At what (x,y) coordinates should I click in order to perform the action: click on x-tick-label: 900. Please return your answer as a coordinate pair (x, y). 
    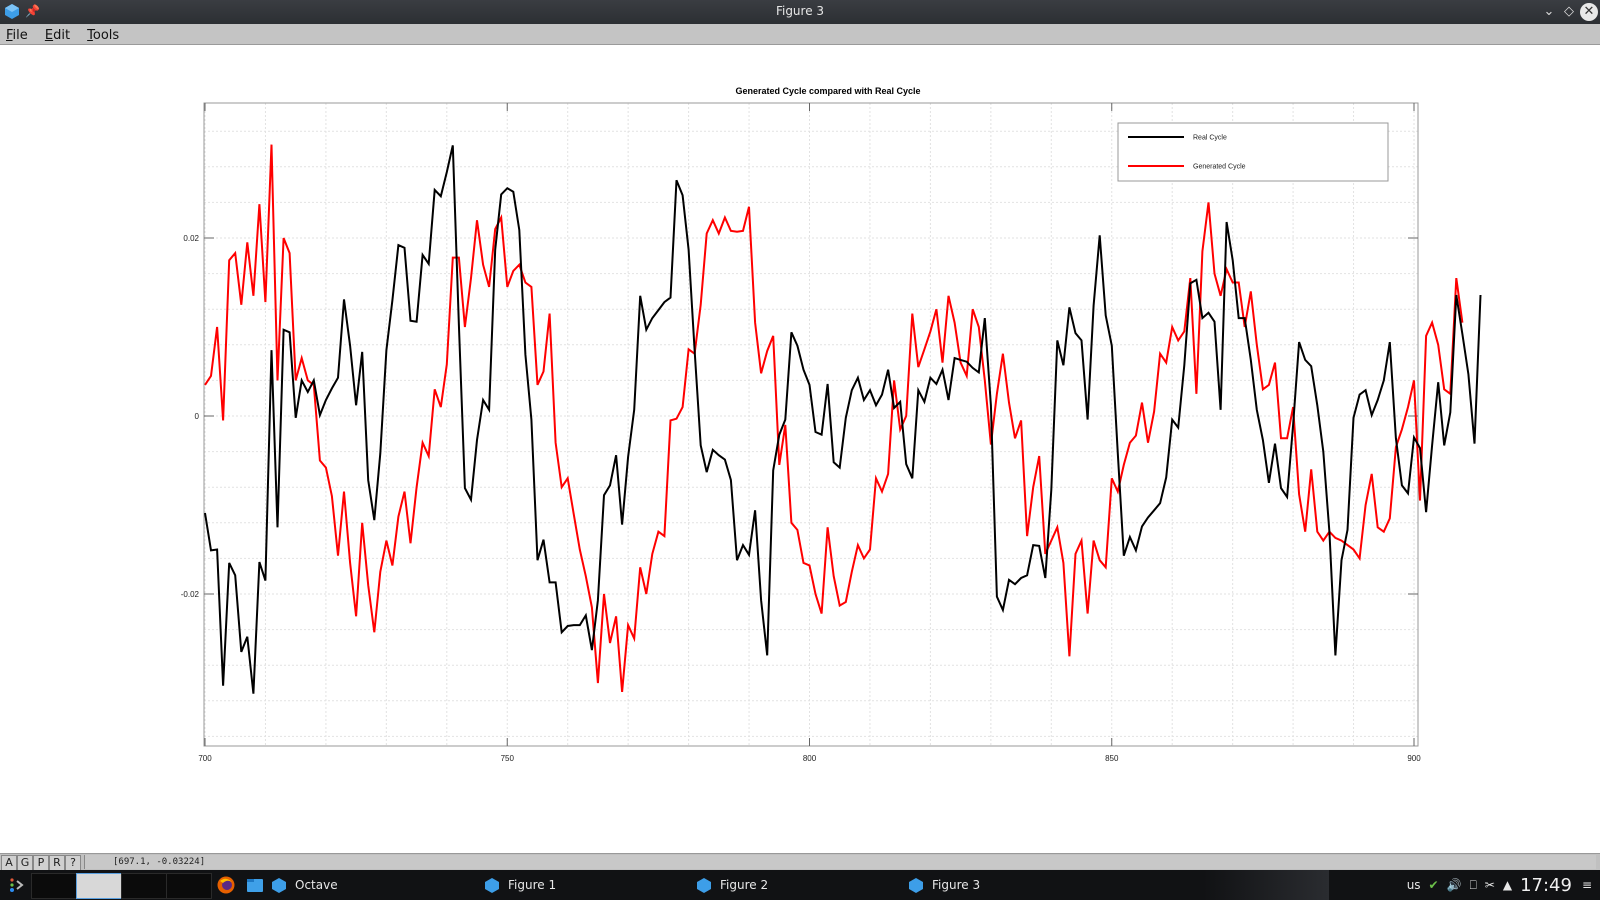
    Looking at the image, I should click on (1414, 758).